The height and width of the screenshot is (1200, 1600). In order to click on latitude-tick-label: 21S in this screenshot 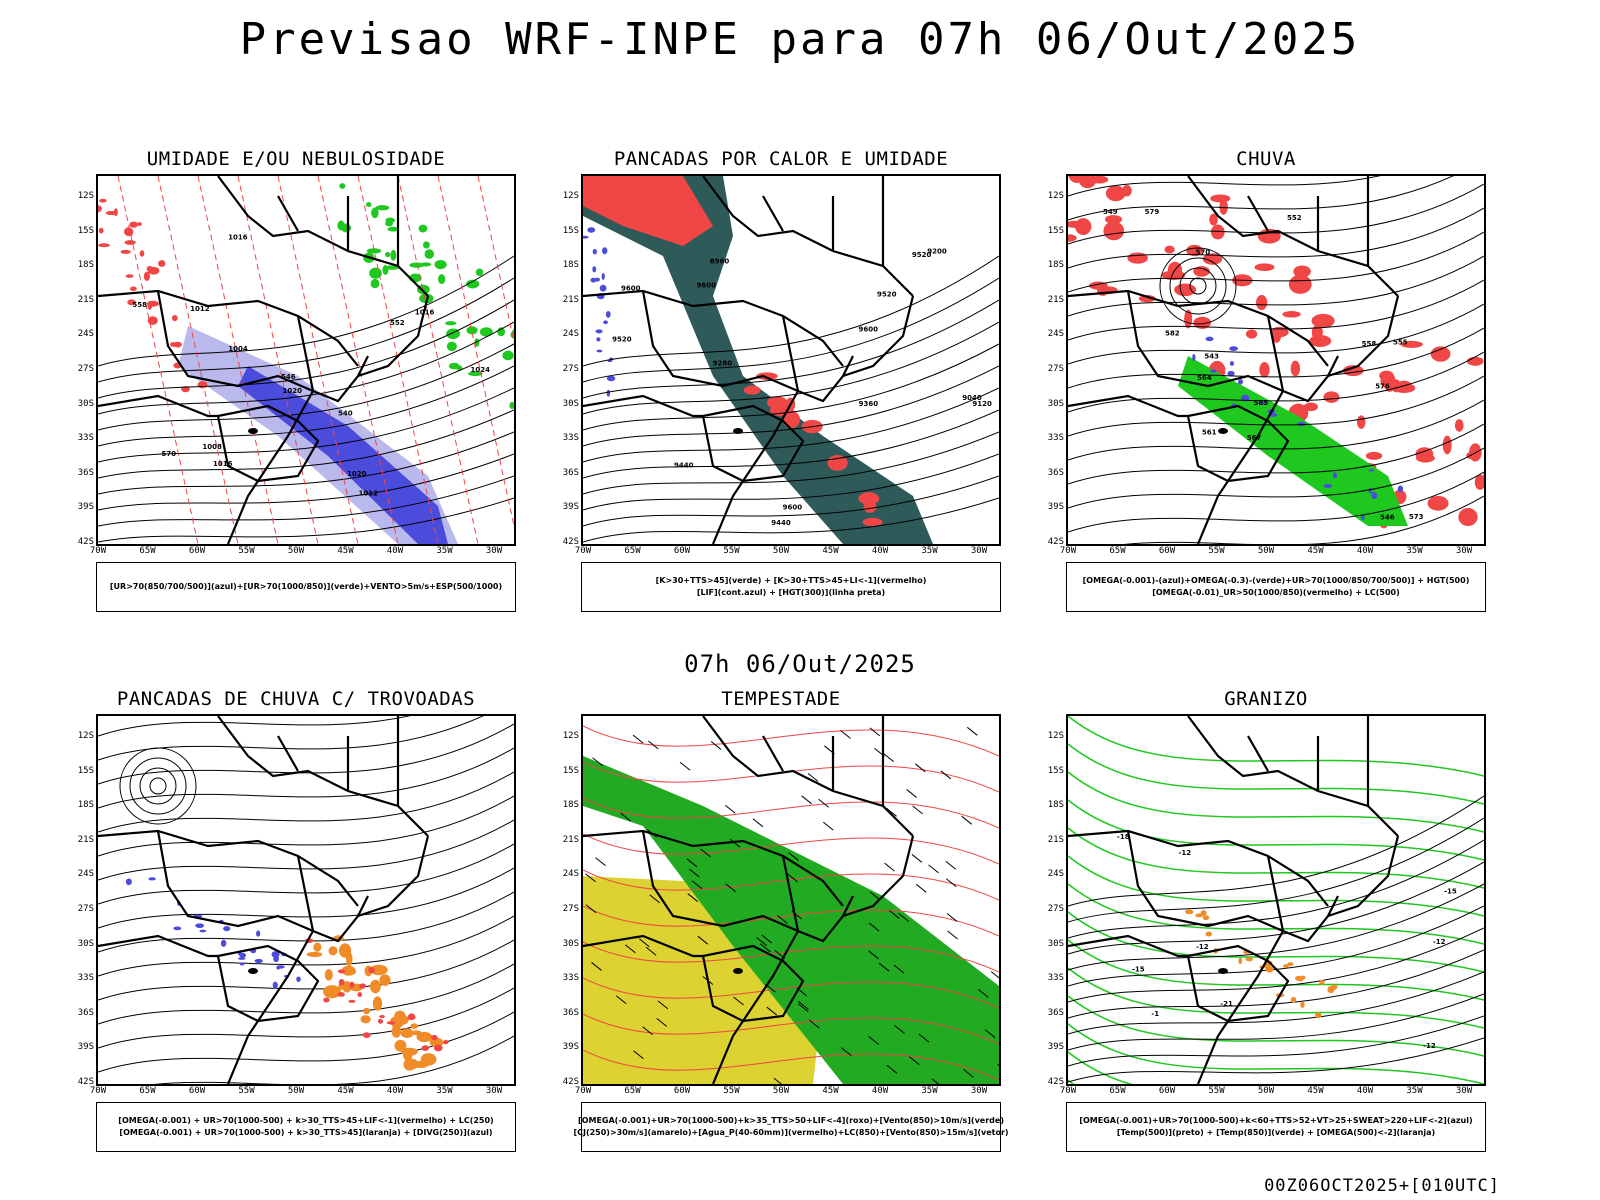, I will do `click(1055, 839)`.